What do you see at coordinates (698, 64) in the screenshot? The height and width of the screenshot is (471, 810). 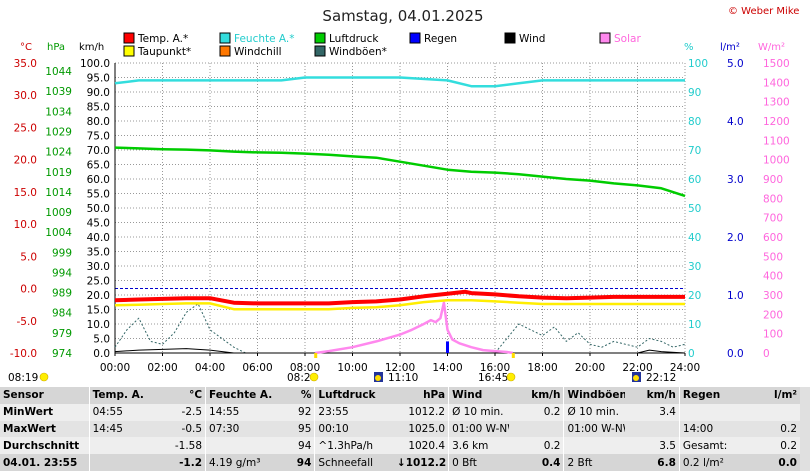 I see `tick-hum: 100` at bounding box center [698, 64].